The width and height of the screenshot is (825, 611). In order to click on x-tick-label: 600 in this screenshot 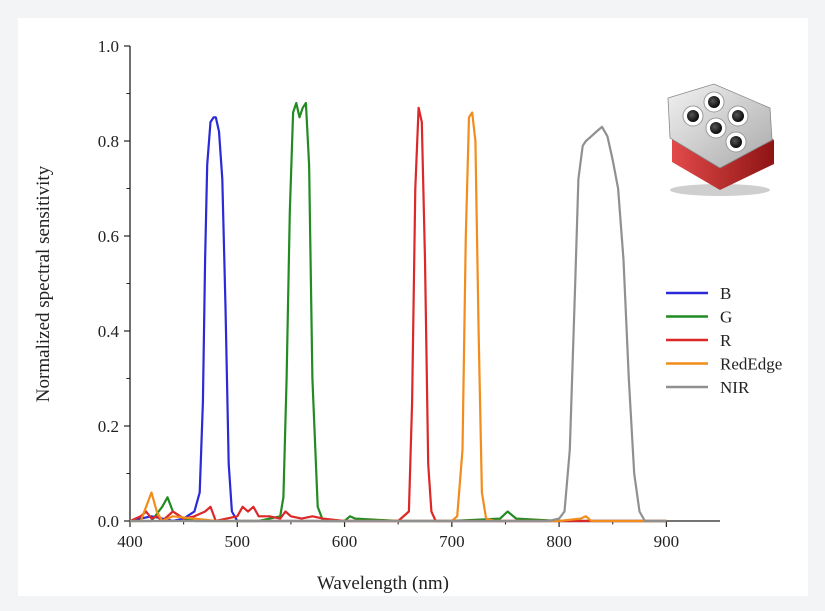, I will do `click(345, 541)`.